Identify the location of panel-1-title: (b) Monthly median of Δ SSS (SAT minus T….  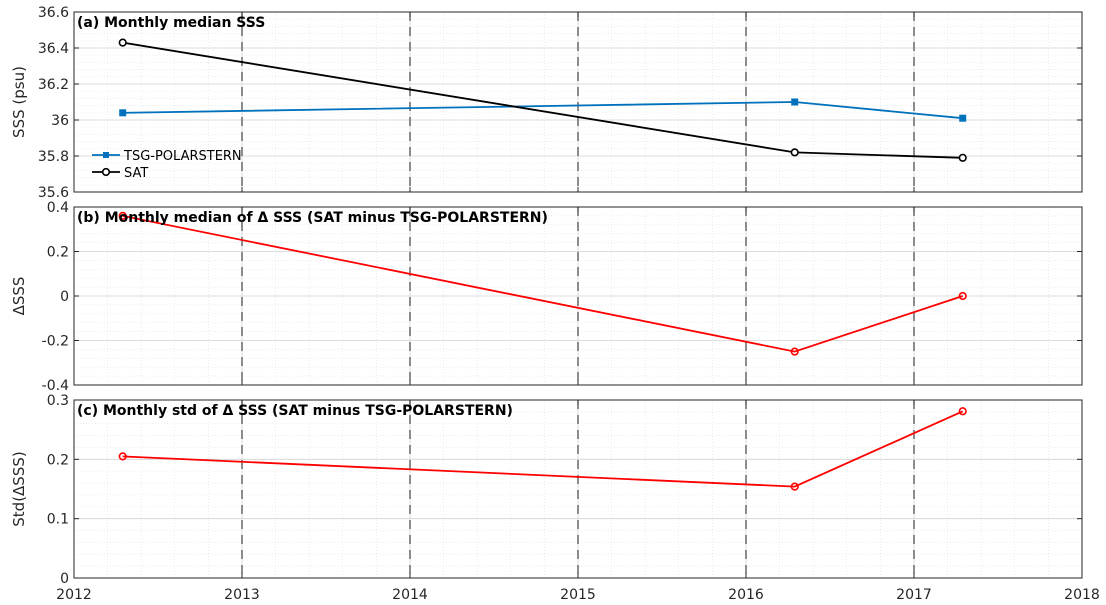
(312, 218).